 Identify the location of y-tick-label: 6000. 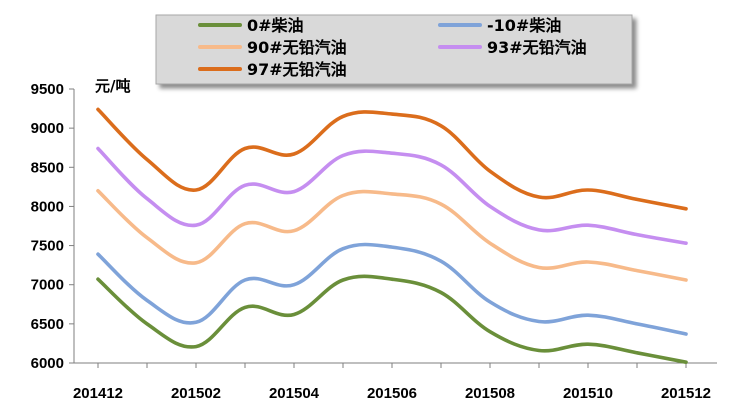
(47, 363).